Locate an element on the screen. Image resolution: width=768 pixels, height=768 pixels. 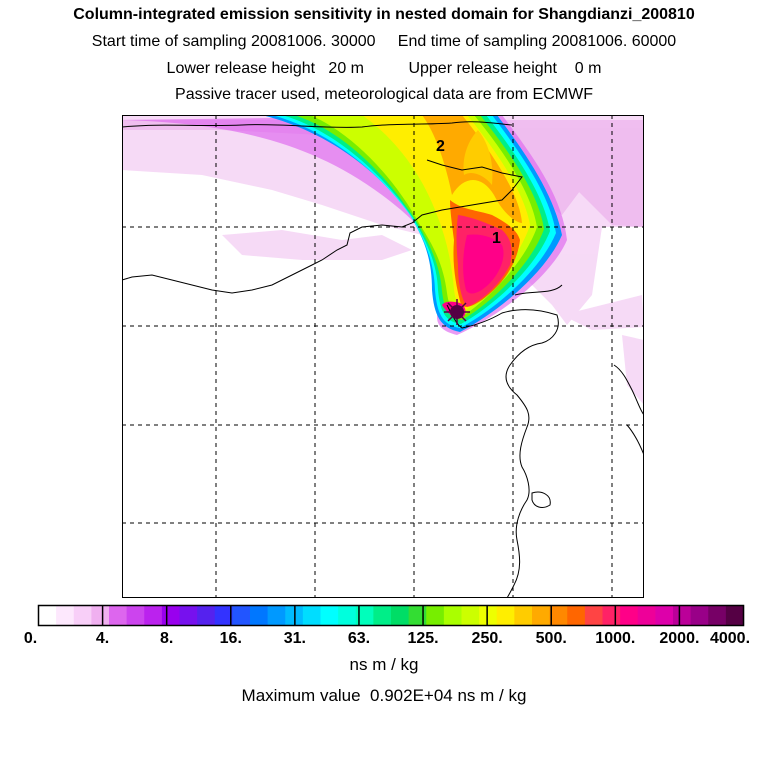
color-scale-tick-label: 1000. is located at coordinates (615, 638).